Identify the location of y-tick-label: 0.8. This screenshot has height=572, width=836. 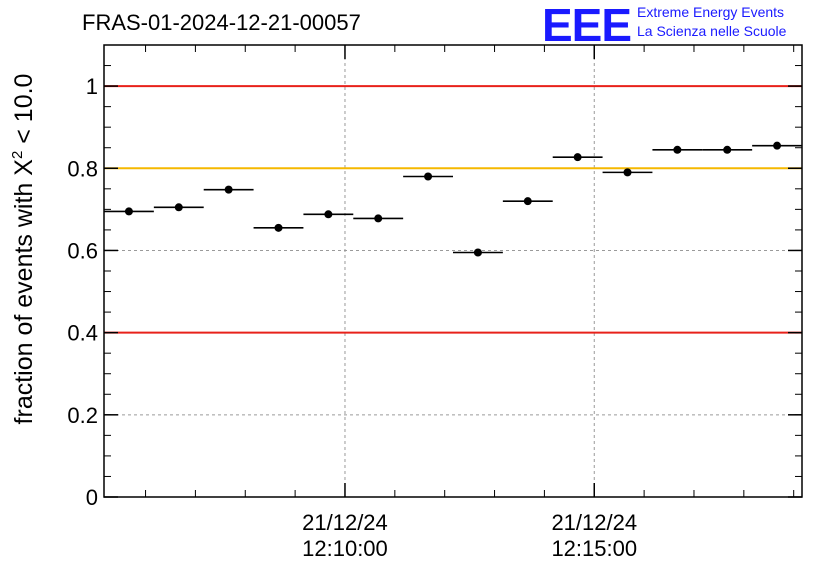
(82, 168).